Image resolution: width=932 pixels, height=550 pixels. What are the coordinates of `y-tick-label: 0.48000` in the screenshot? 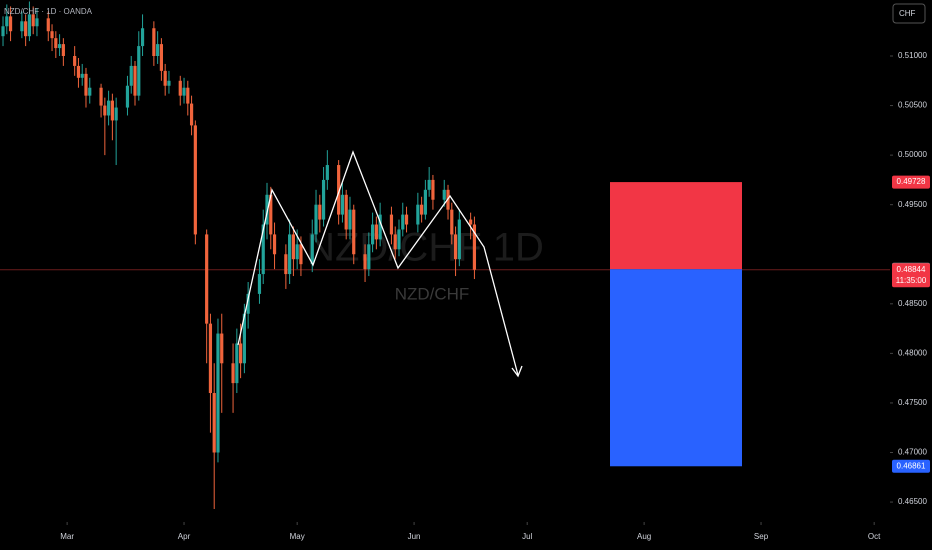 It's located at (912, 352).